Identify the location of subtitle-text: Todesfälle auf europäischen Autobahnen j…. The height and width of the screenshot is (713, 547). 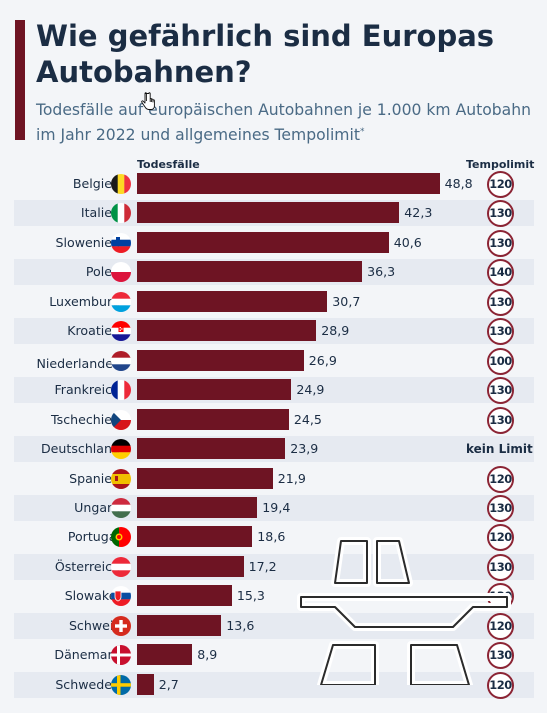
(284, 123).